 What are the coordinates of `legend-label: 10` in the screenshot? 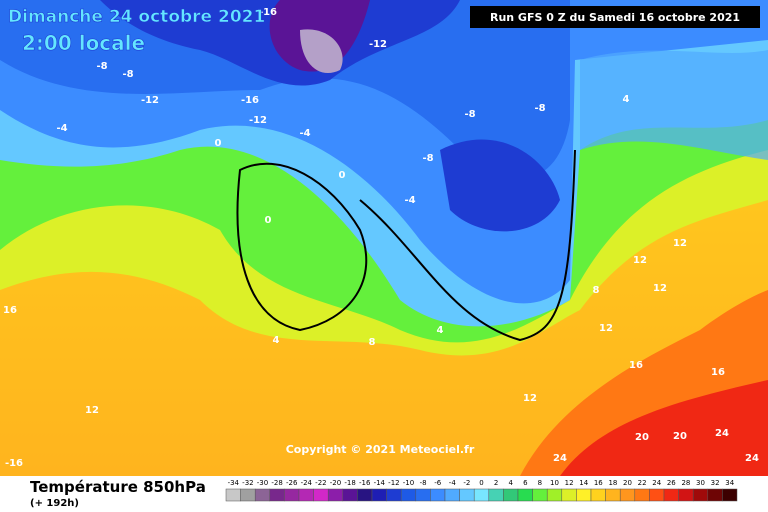 It's located at (554, 483).